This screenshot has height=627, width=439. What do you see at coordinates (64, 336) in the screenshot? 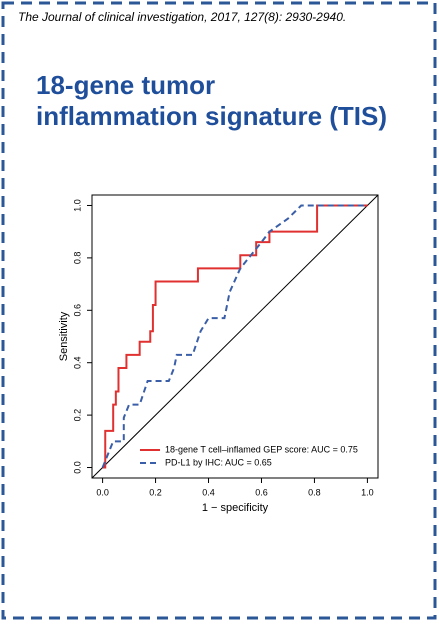
I see `y-axis-label: Sensitivity` at bounding box center [64, 336].